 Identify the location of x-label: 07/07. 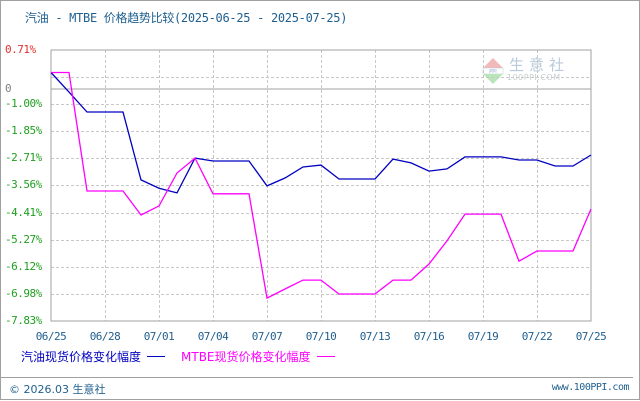
(267, 336).